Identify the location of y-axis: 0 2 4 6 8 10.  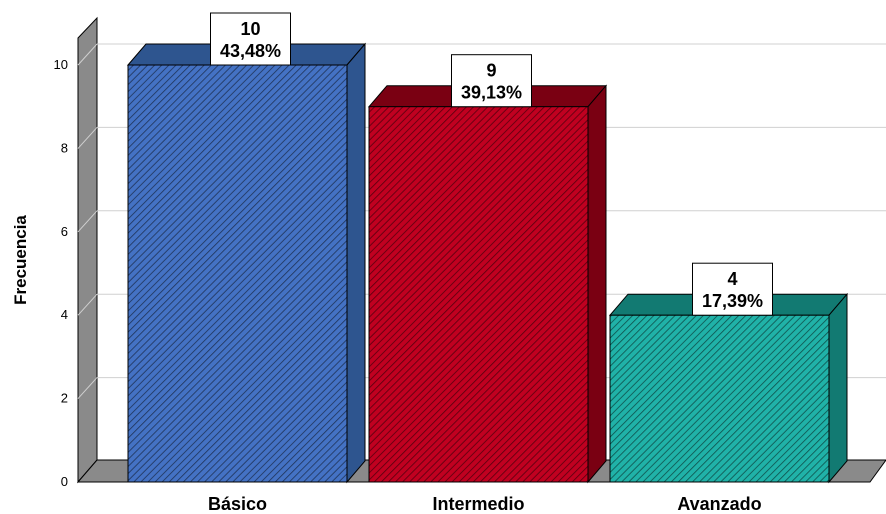
(61, 273).